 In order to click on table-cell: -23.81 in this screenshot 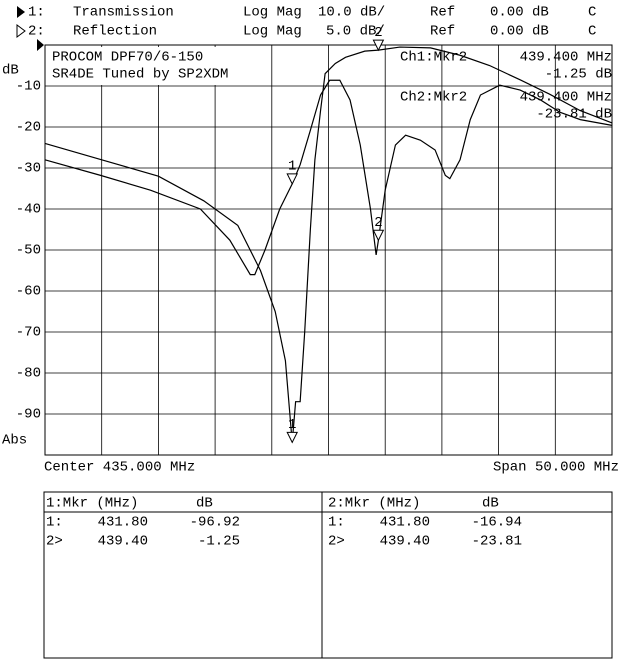, I will do `click(497, 542)`.